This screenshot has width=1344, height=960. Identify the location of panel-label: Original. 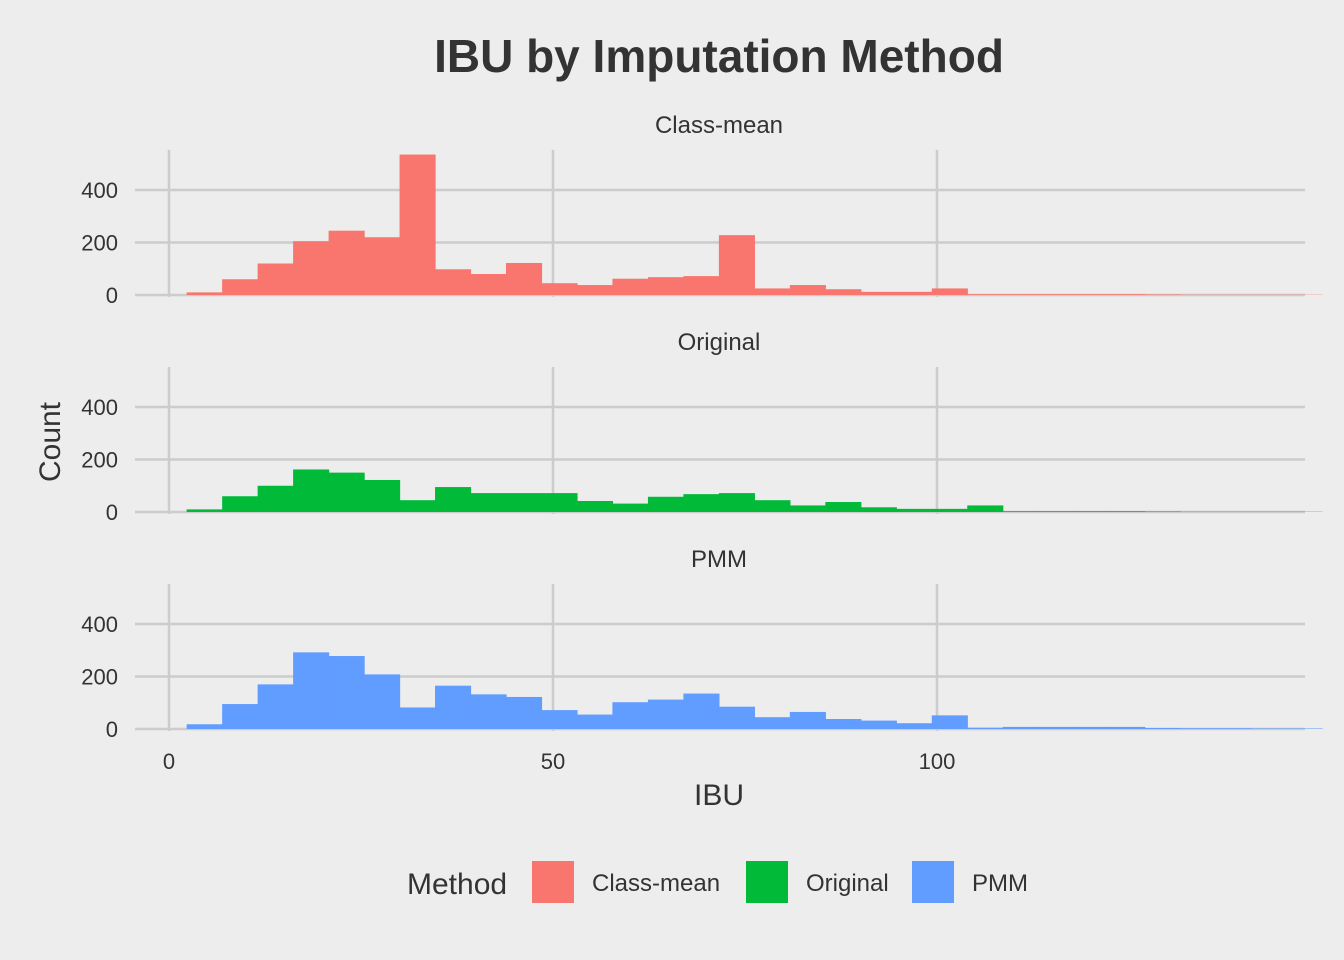
(719, 342).